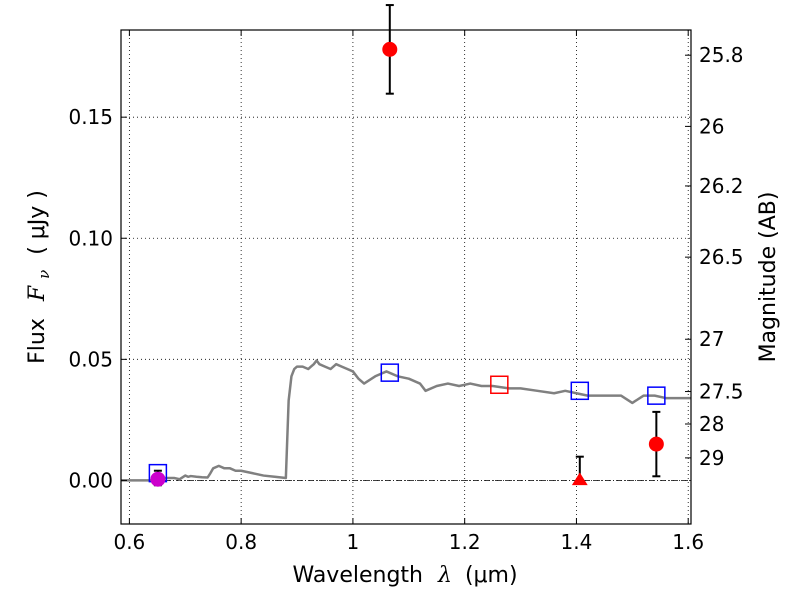 The image size is (800, 600). I want to click on x-tick-label: 1, so click(353, 542).